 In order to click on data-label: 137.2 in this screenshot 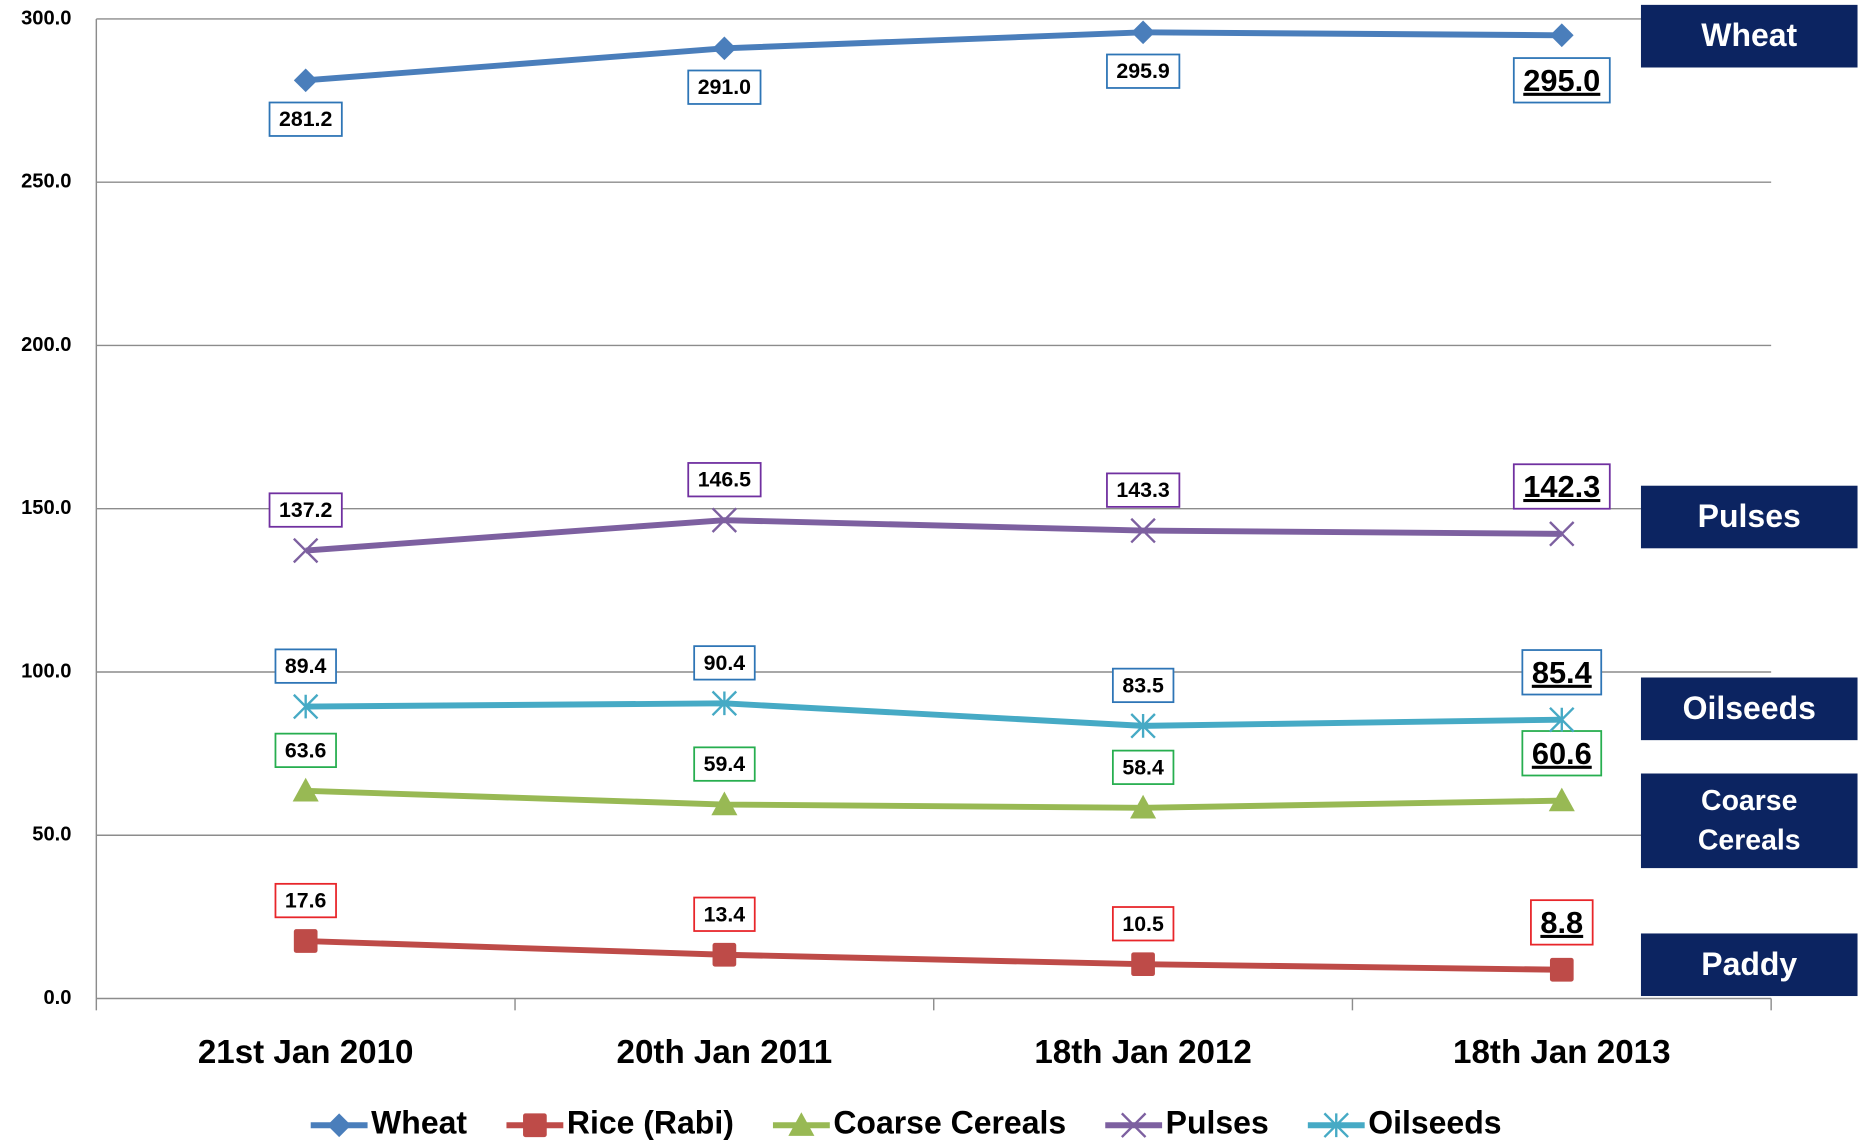, I will do `click(305, 510)`.